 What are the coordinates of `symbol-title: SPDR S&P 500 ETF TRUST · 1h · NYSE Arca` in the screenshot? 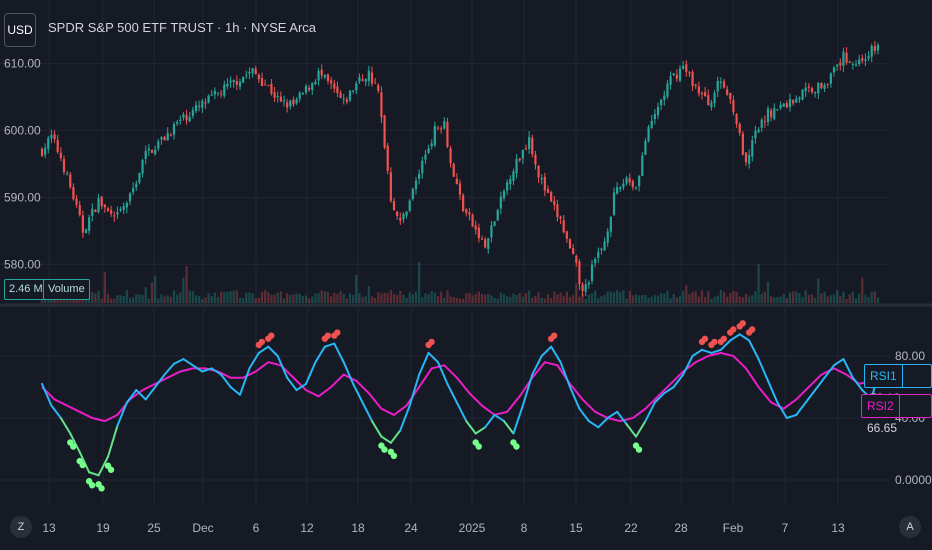 It's located at (182, 27).